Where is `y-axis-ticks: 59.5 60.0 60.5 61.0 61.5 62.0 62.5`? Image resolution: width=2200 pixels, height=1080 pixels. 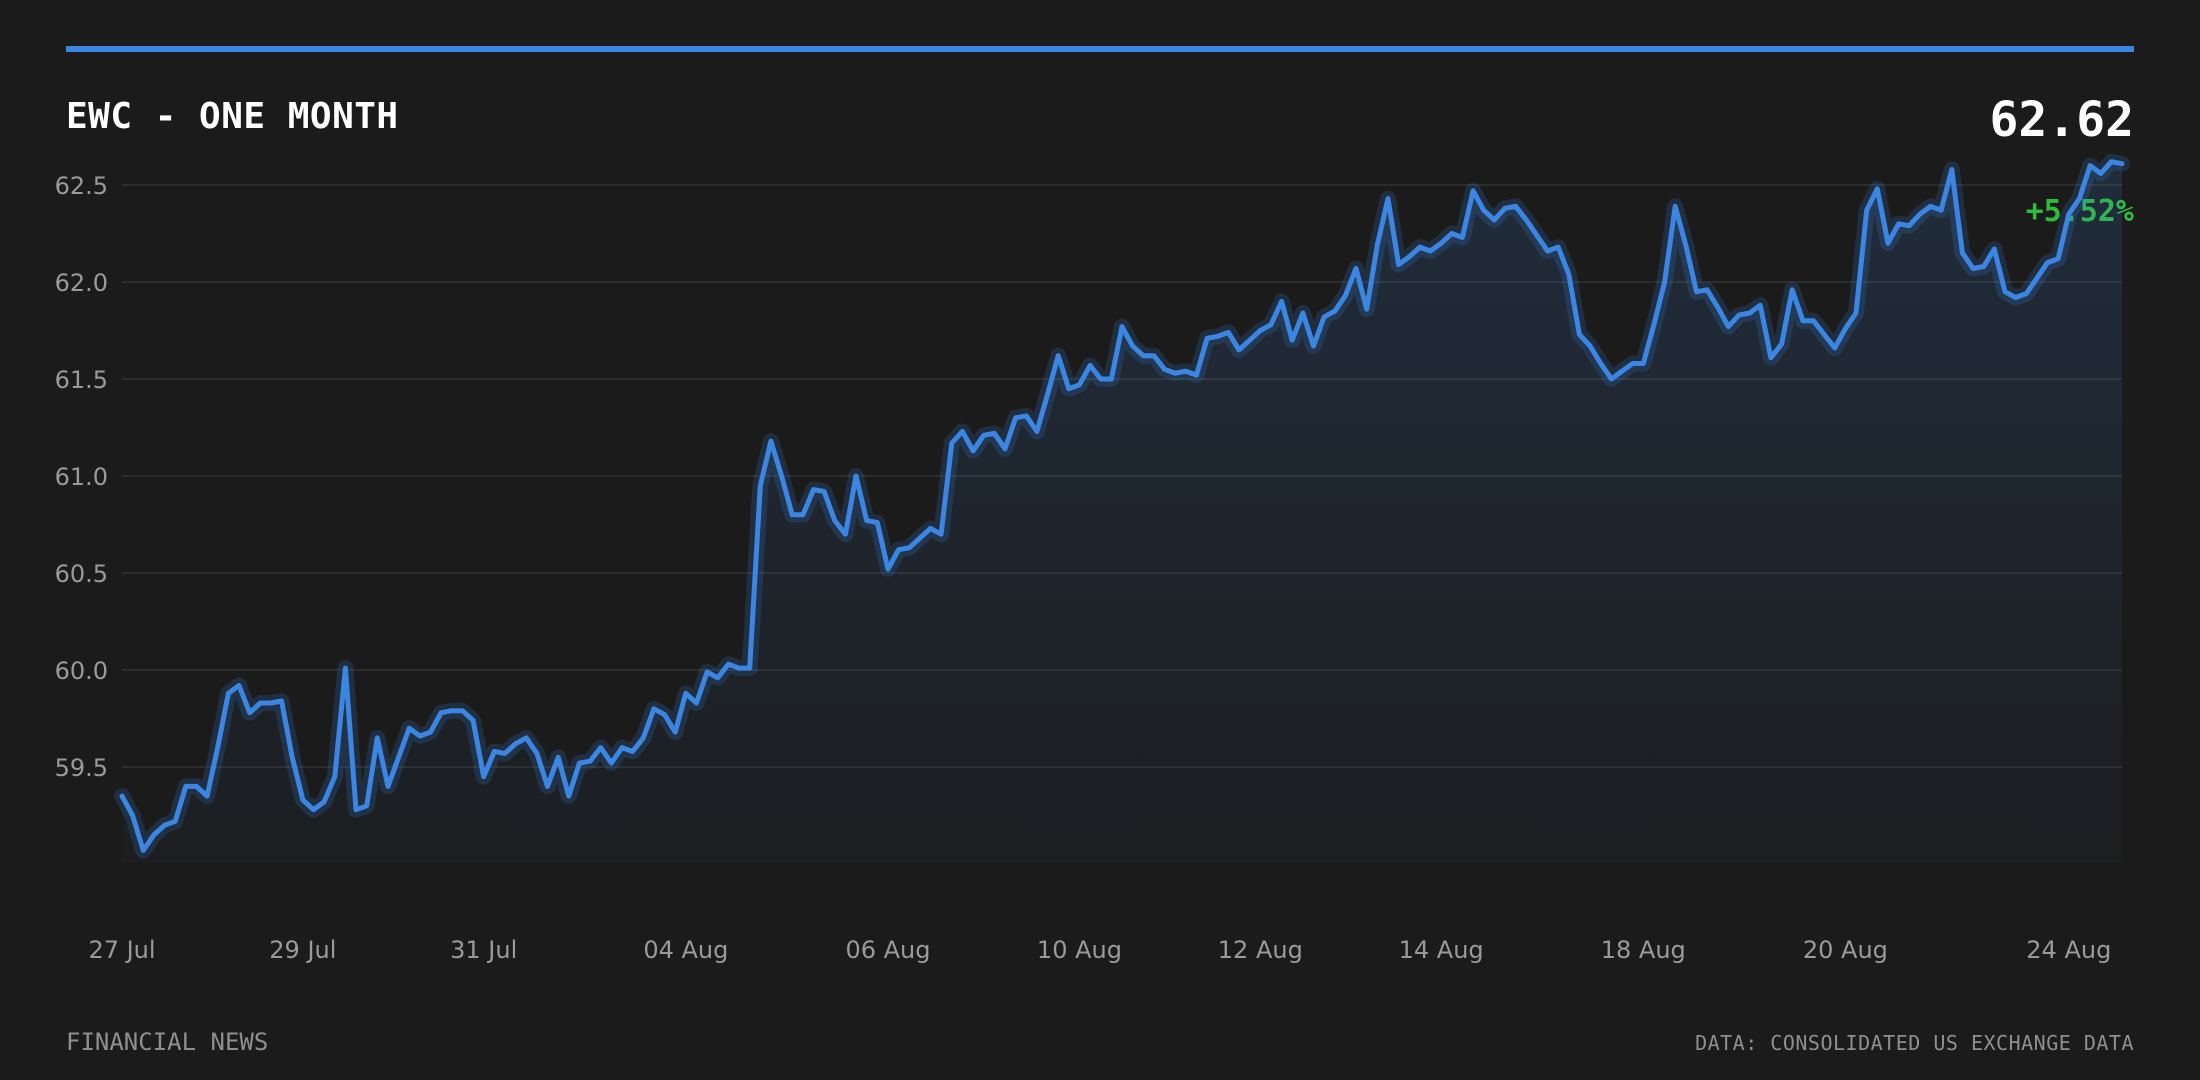 y-axis-ticks: 59.5 60.0 60.5 61.0 61.5 62.0 62.5 is located at coordinates (81, 477).